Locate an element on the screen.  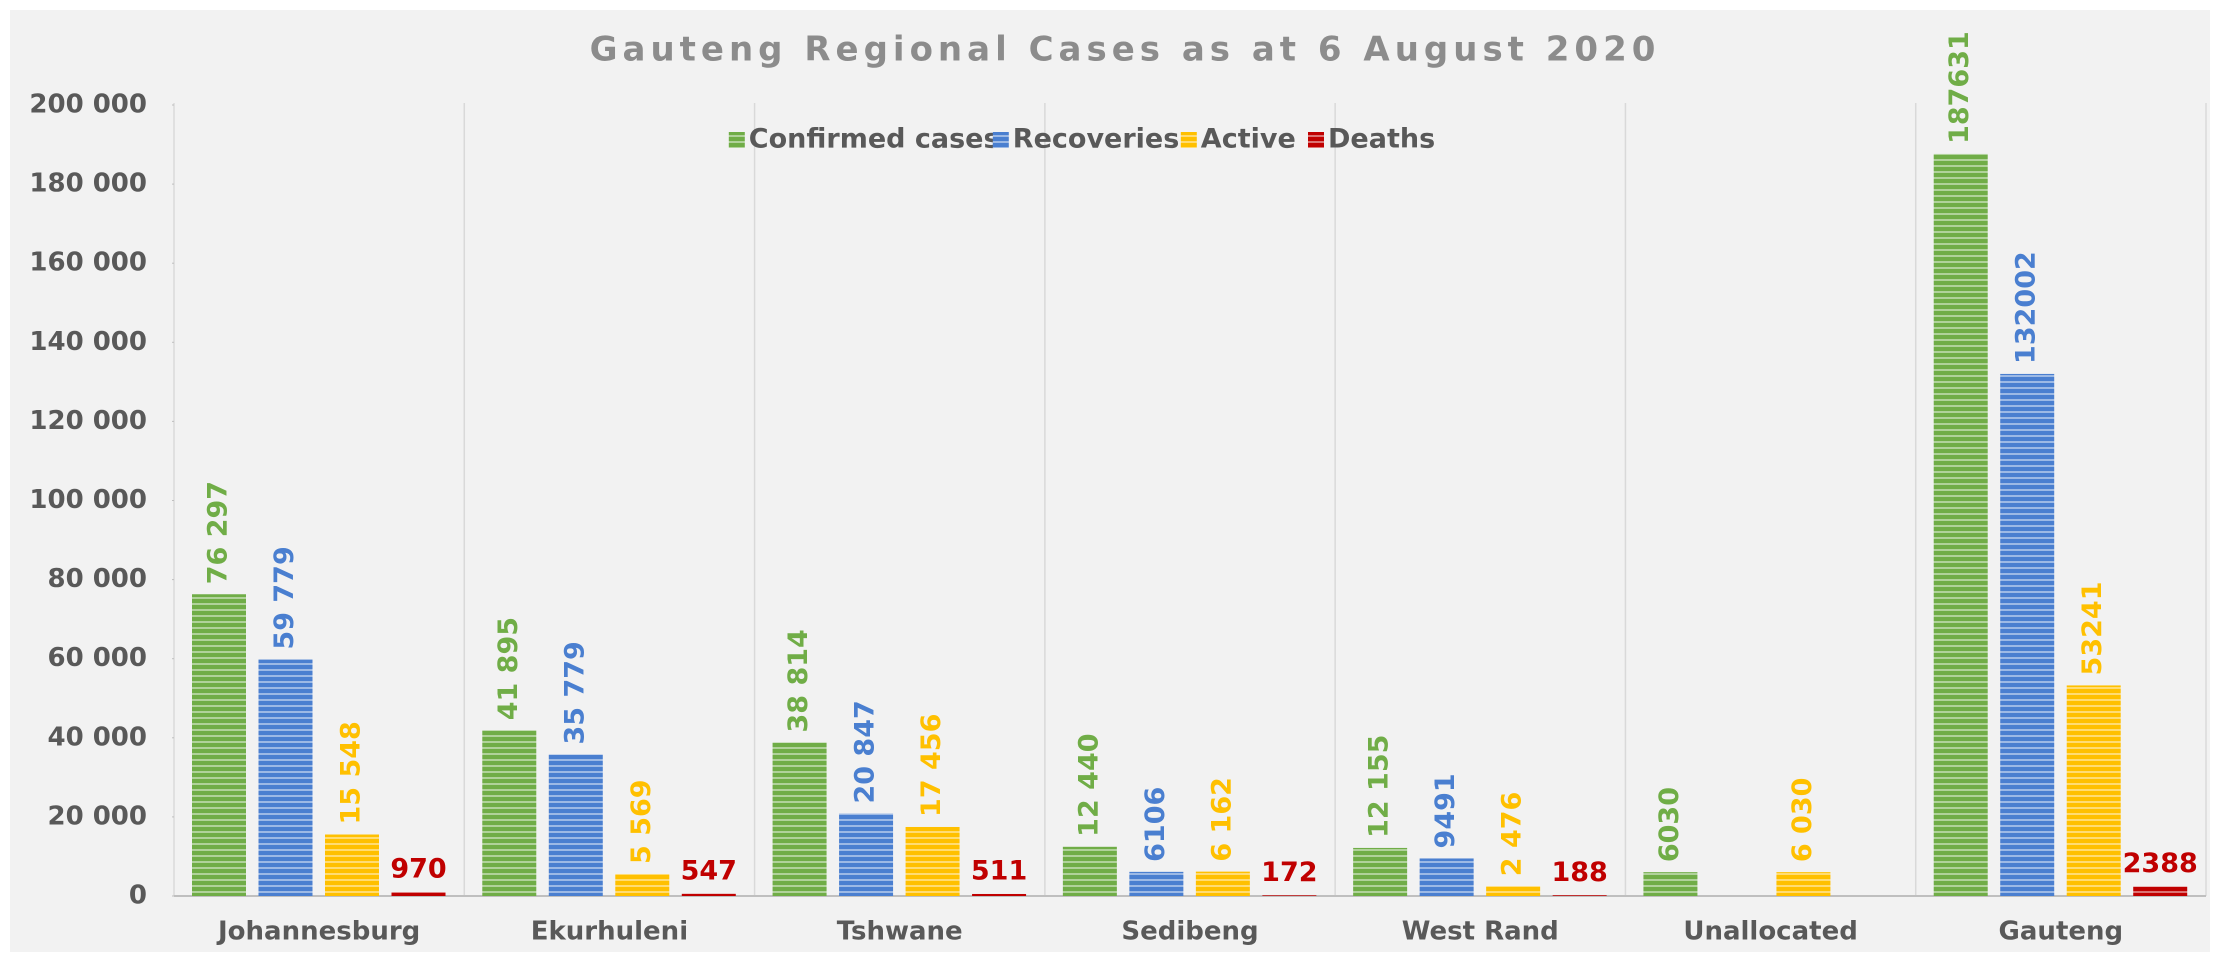
data-label: 12 155 is located at coordinates (1379, 786).